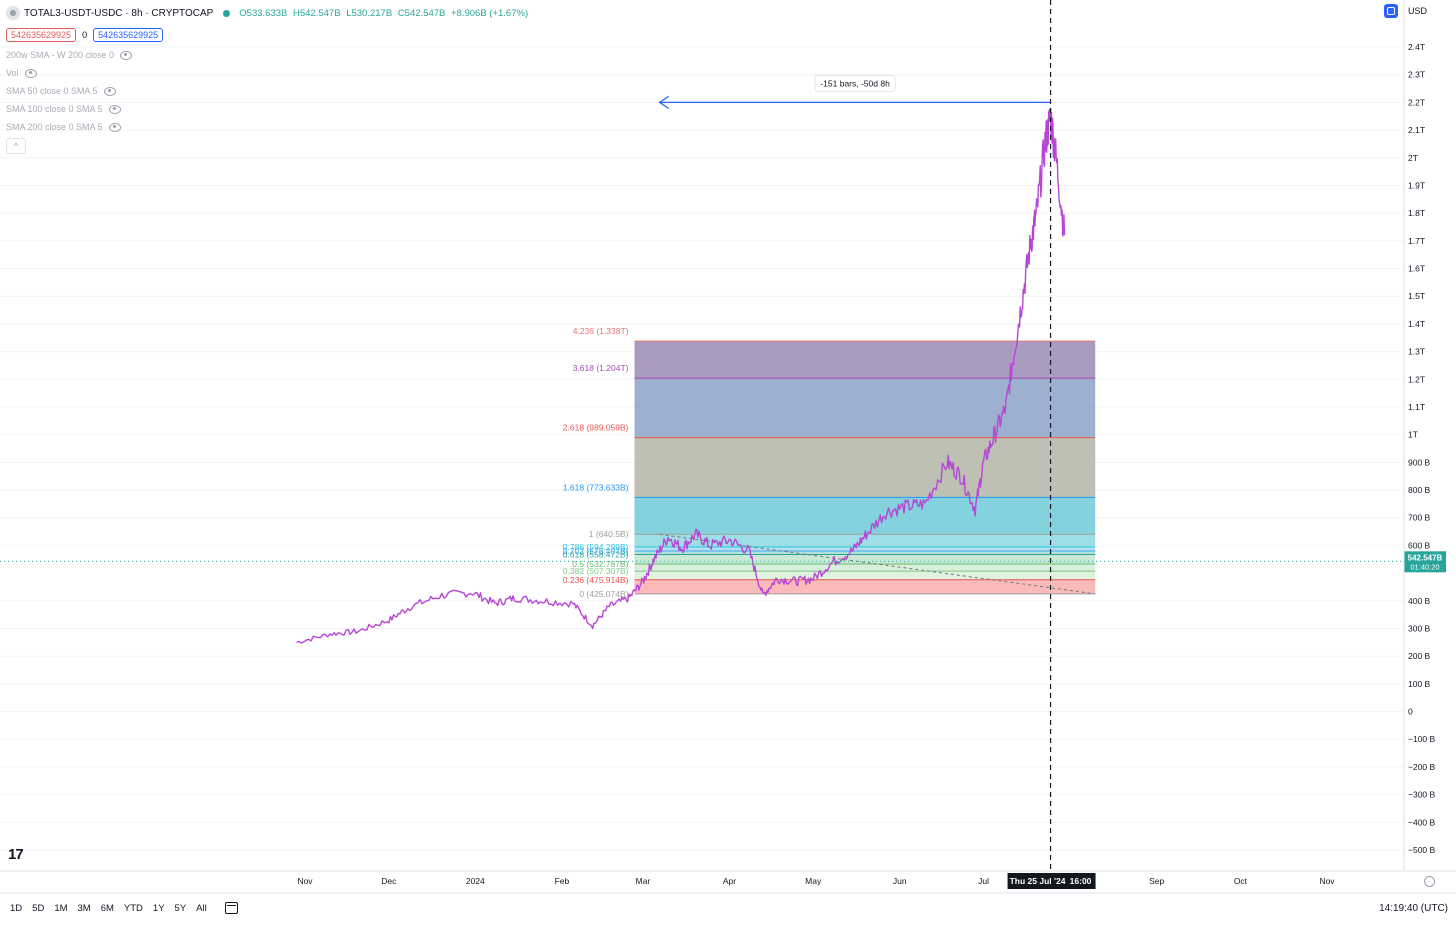 The width and height of the screenshot is (1456, 927). Describe the element at coordinates (596, 487) in the screenshot. I see `fib-level-label: 1.618 (773.633B)` at that location.